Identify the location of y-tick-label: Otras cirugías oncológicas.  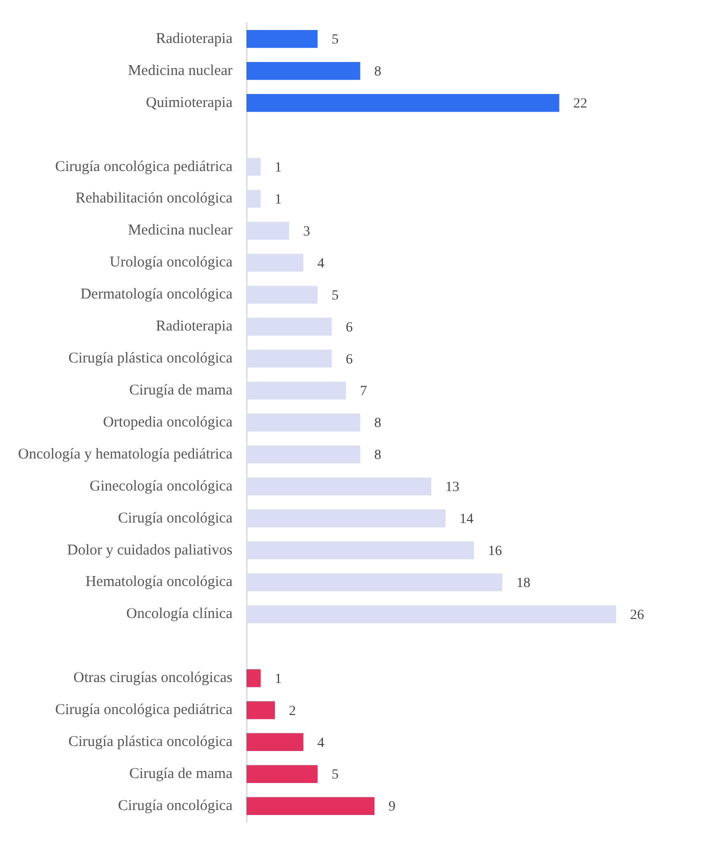
(153, 678).